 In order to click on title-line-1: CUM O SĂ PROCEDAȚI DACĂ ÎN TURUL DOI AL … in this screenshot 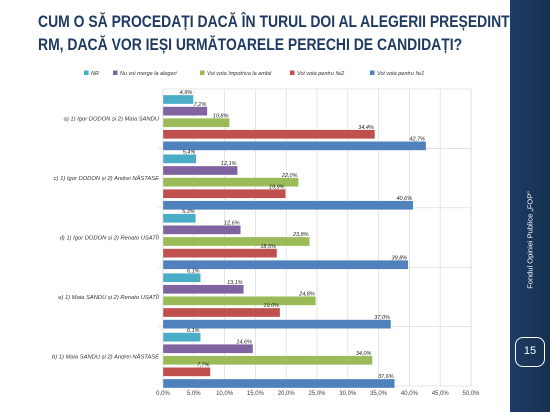, I will do `click(290, 21)`.